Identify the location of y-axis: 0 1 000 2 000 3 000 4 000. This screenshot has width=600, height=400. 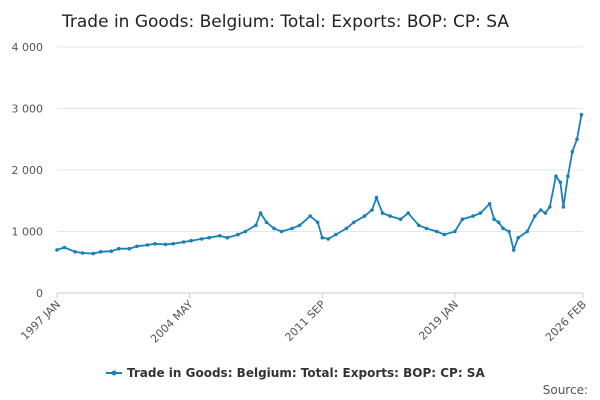
(28, 170).